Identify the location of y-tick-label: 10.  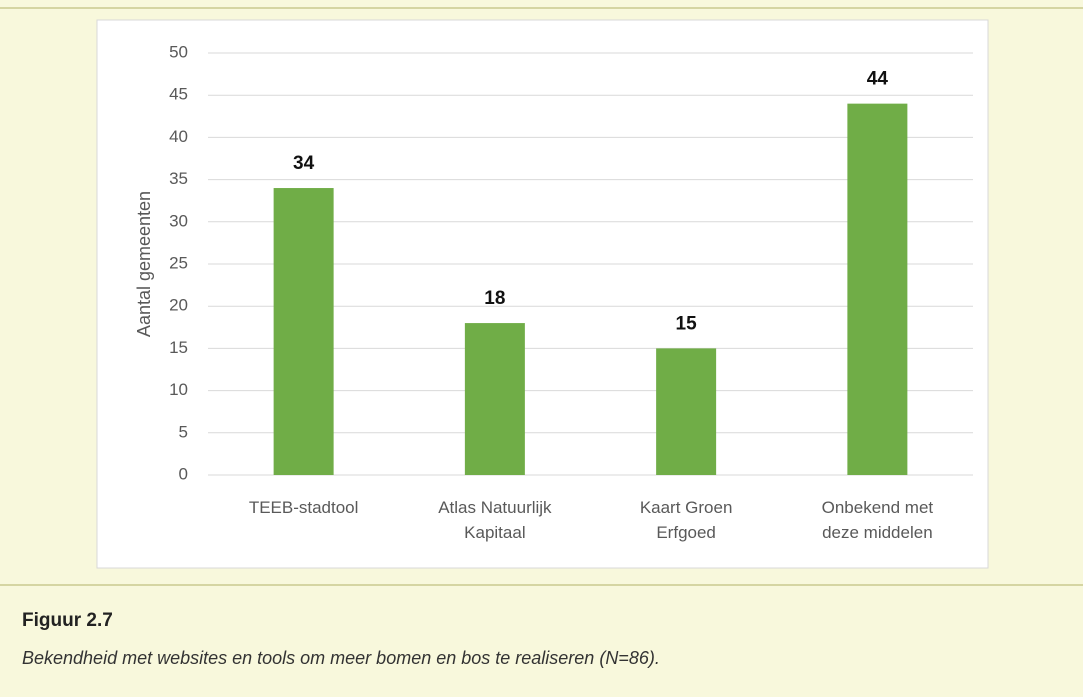
(178, 389).